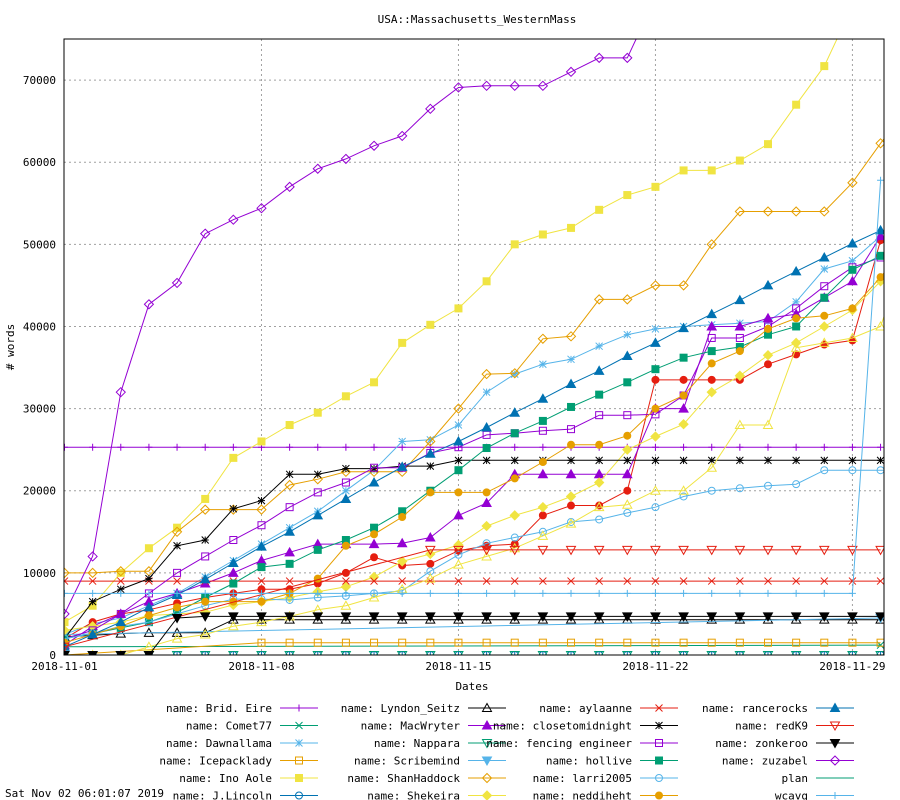 The image size is (900, 800). What do you see at coordinates (222, 795) in the screenshot?
I see `legend-label: name: J.Lincoln` at bounding box center [222, 795].